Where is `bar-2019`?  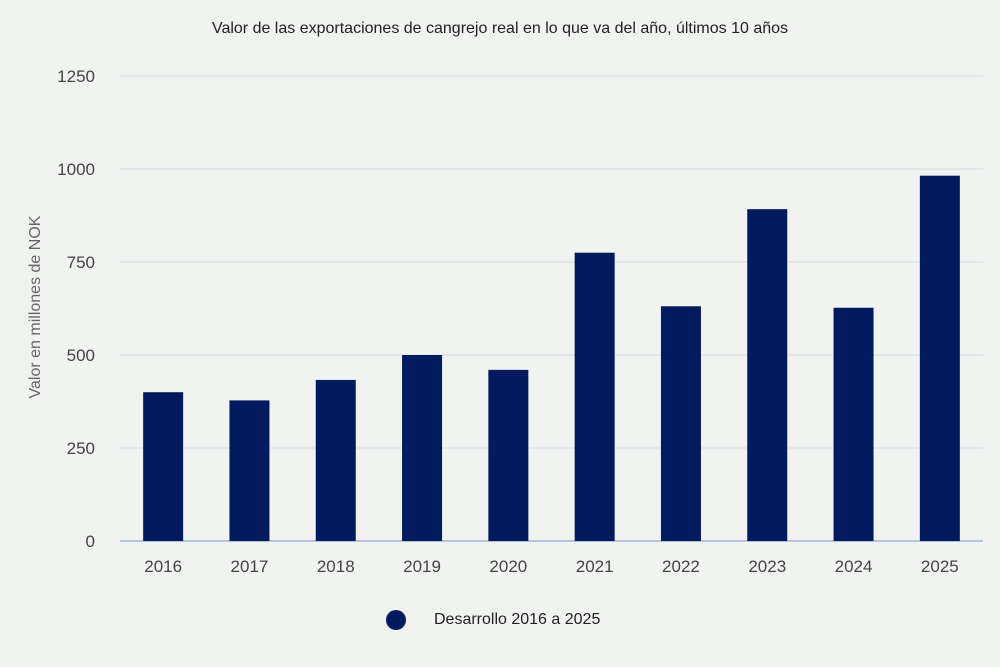
bar-2019 is located at coordinates (422, 448).